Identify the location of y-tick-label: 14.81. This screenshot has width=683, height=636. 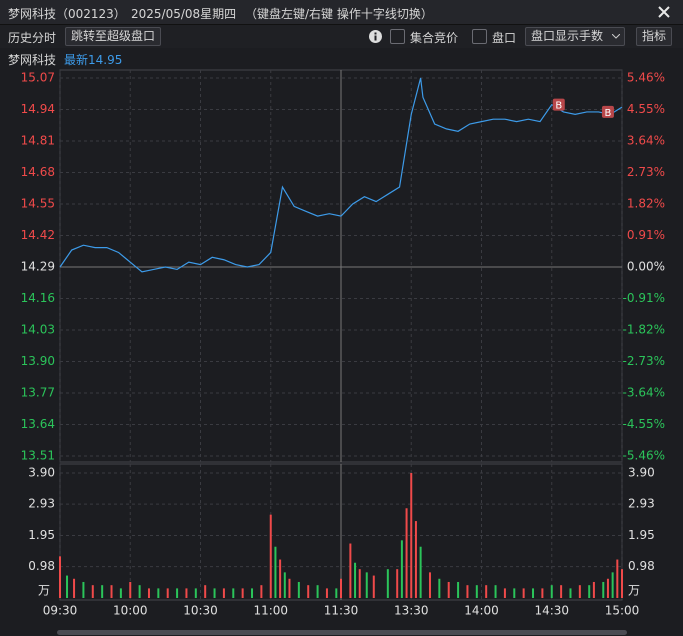
(38, 141).